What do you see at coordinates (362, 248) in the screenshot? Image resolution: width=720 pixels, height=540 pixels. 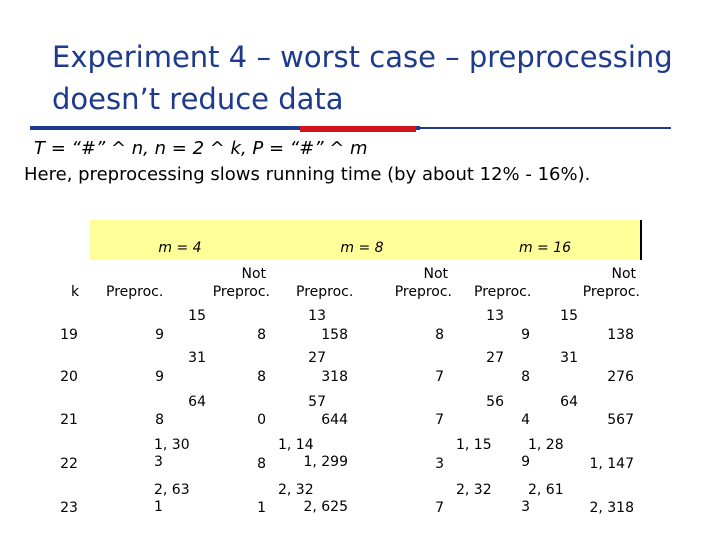 I see `group-header-m8: m = 8` at bounding box center [362, 248].